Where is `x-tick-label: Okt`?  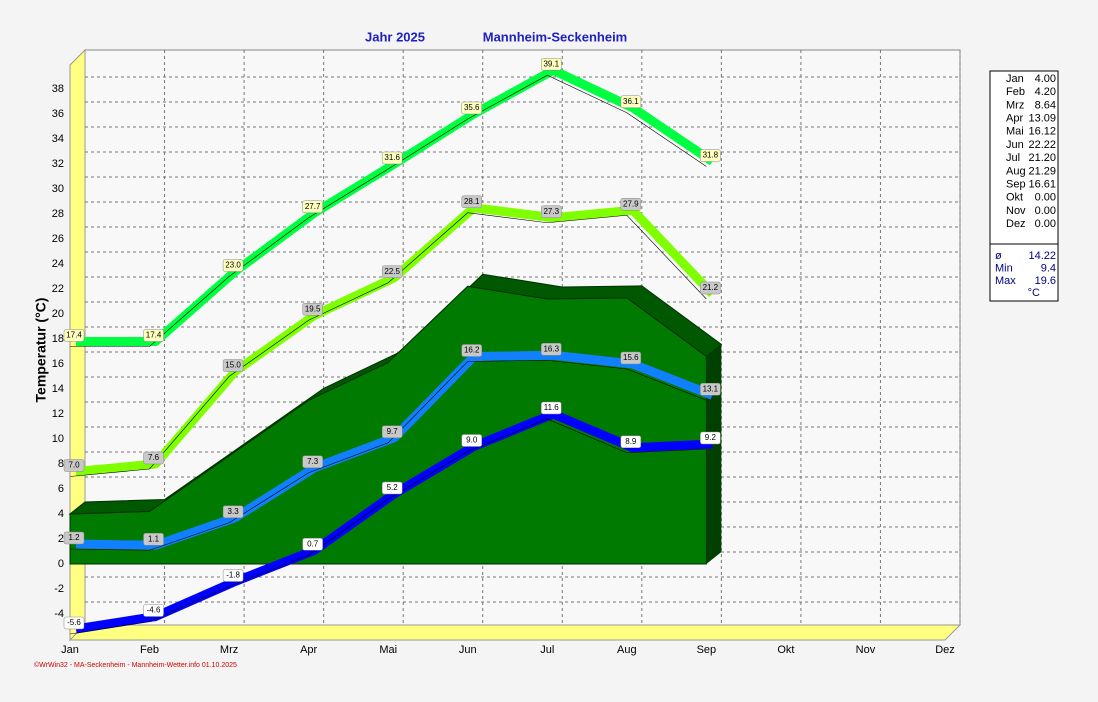
x-tick-label: Okt is located at coordinates (785, 650).